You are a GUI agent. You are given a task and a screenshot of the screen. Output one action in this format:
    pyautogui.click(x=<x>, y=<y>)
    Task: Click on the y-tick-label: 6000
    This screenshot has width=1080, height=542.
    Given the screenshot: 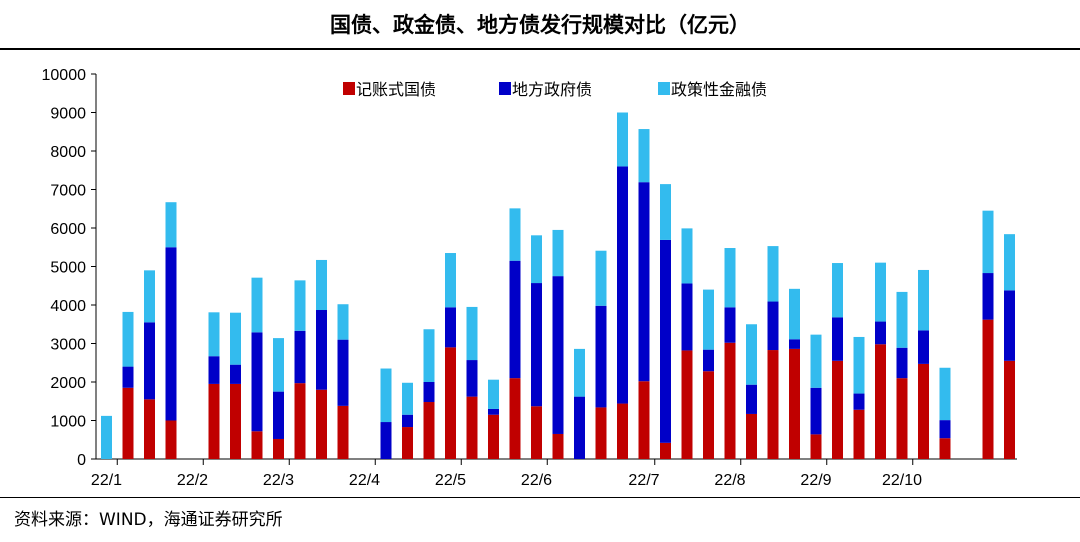 What is the action you would take?
    pyautogui.click(x=68, y=229)
    